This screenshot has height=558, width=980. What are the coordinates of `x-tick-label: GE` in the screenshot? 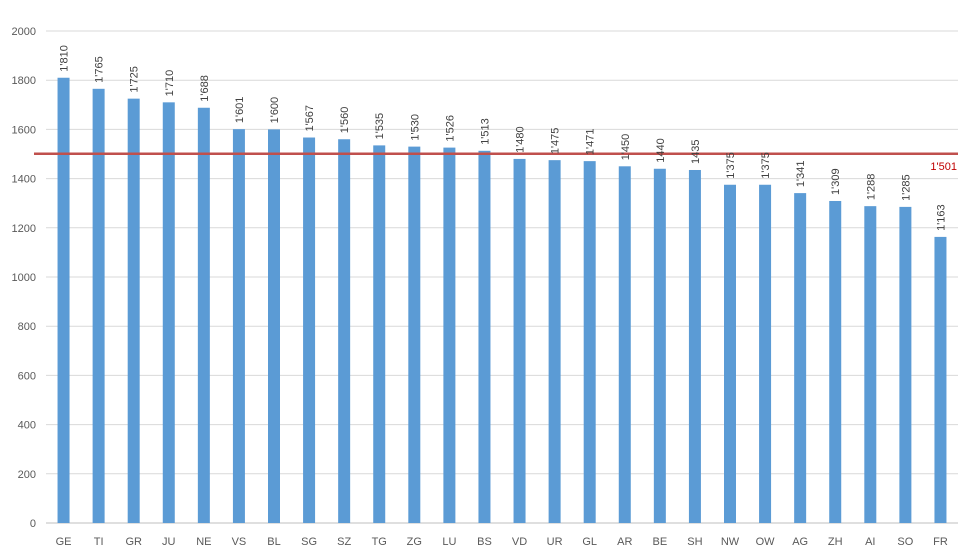 It's located at (64, 542).